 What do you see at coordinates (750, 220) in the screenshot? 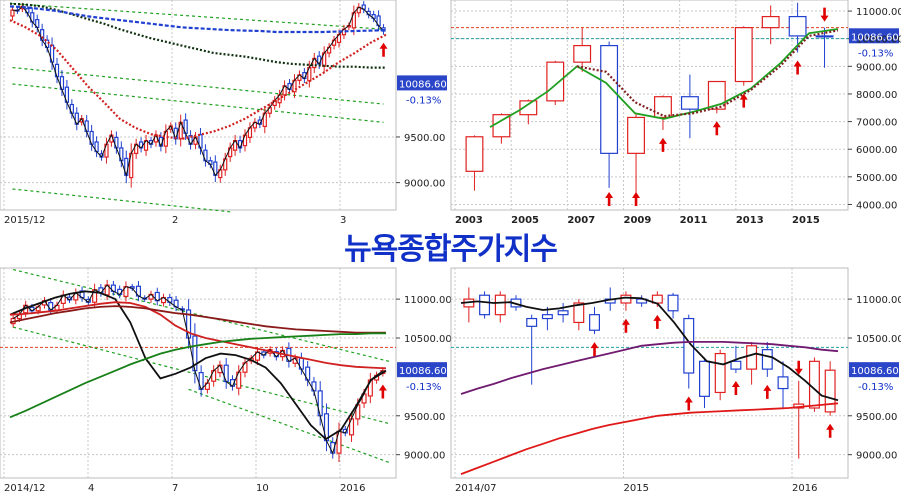
I see `x-tick-label: 2013` at bounding box center [750, 220].